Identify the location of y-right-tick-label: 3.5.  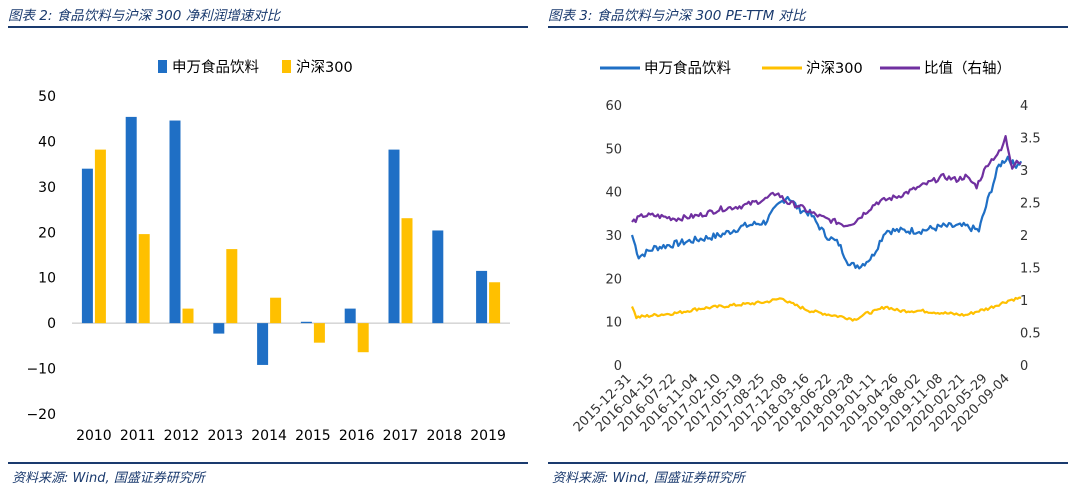
(1030, 139).